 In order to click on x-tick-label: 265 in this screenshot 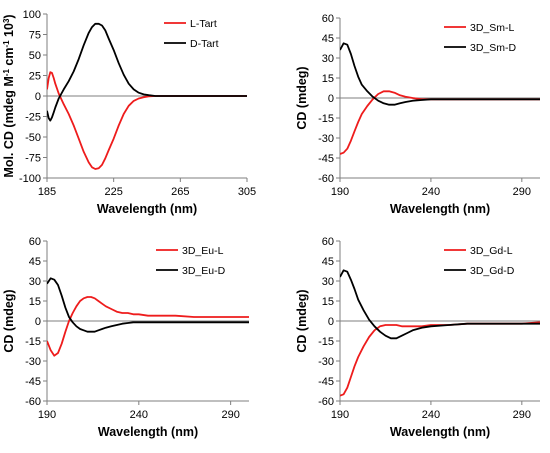, I will do `click(180, 192)`.